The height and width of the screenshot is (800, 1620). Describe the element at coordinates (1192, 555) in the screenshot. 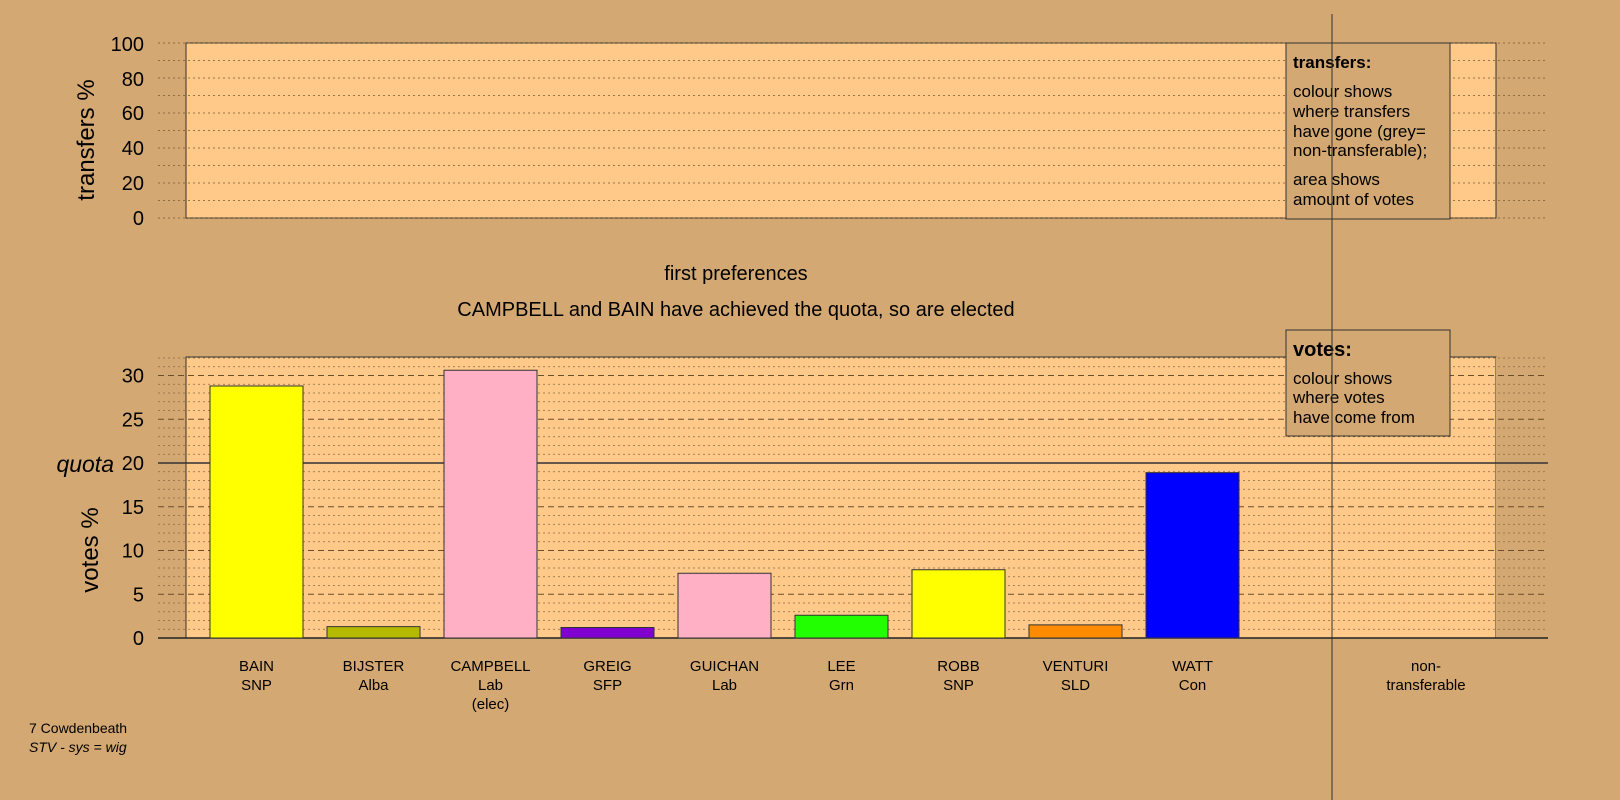

I see `bar-watt` at that location.